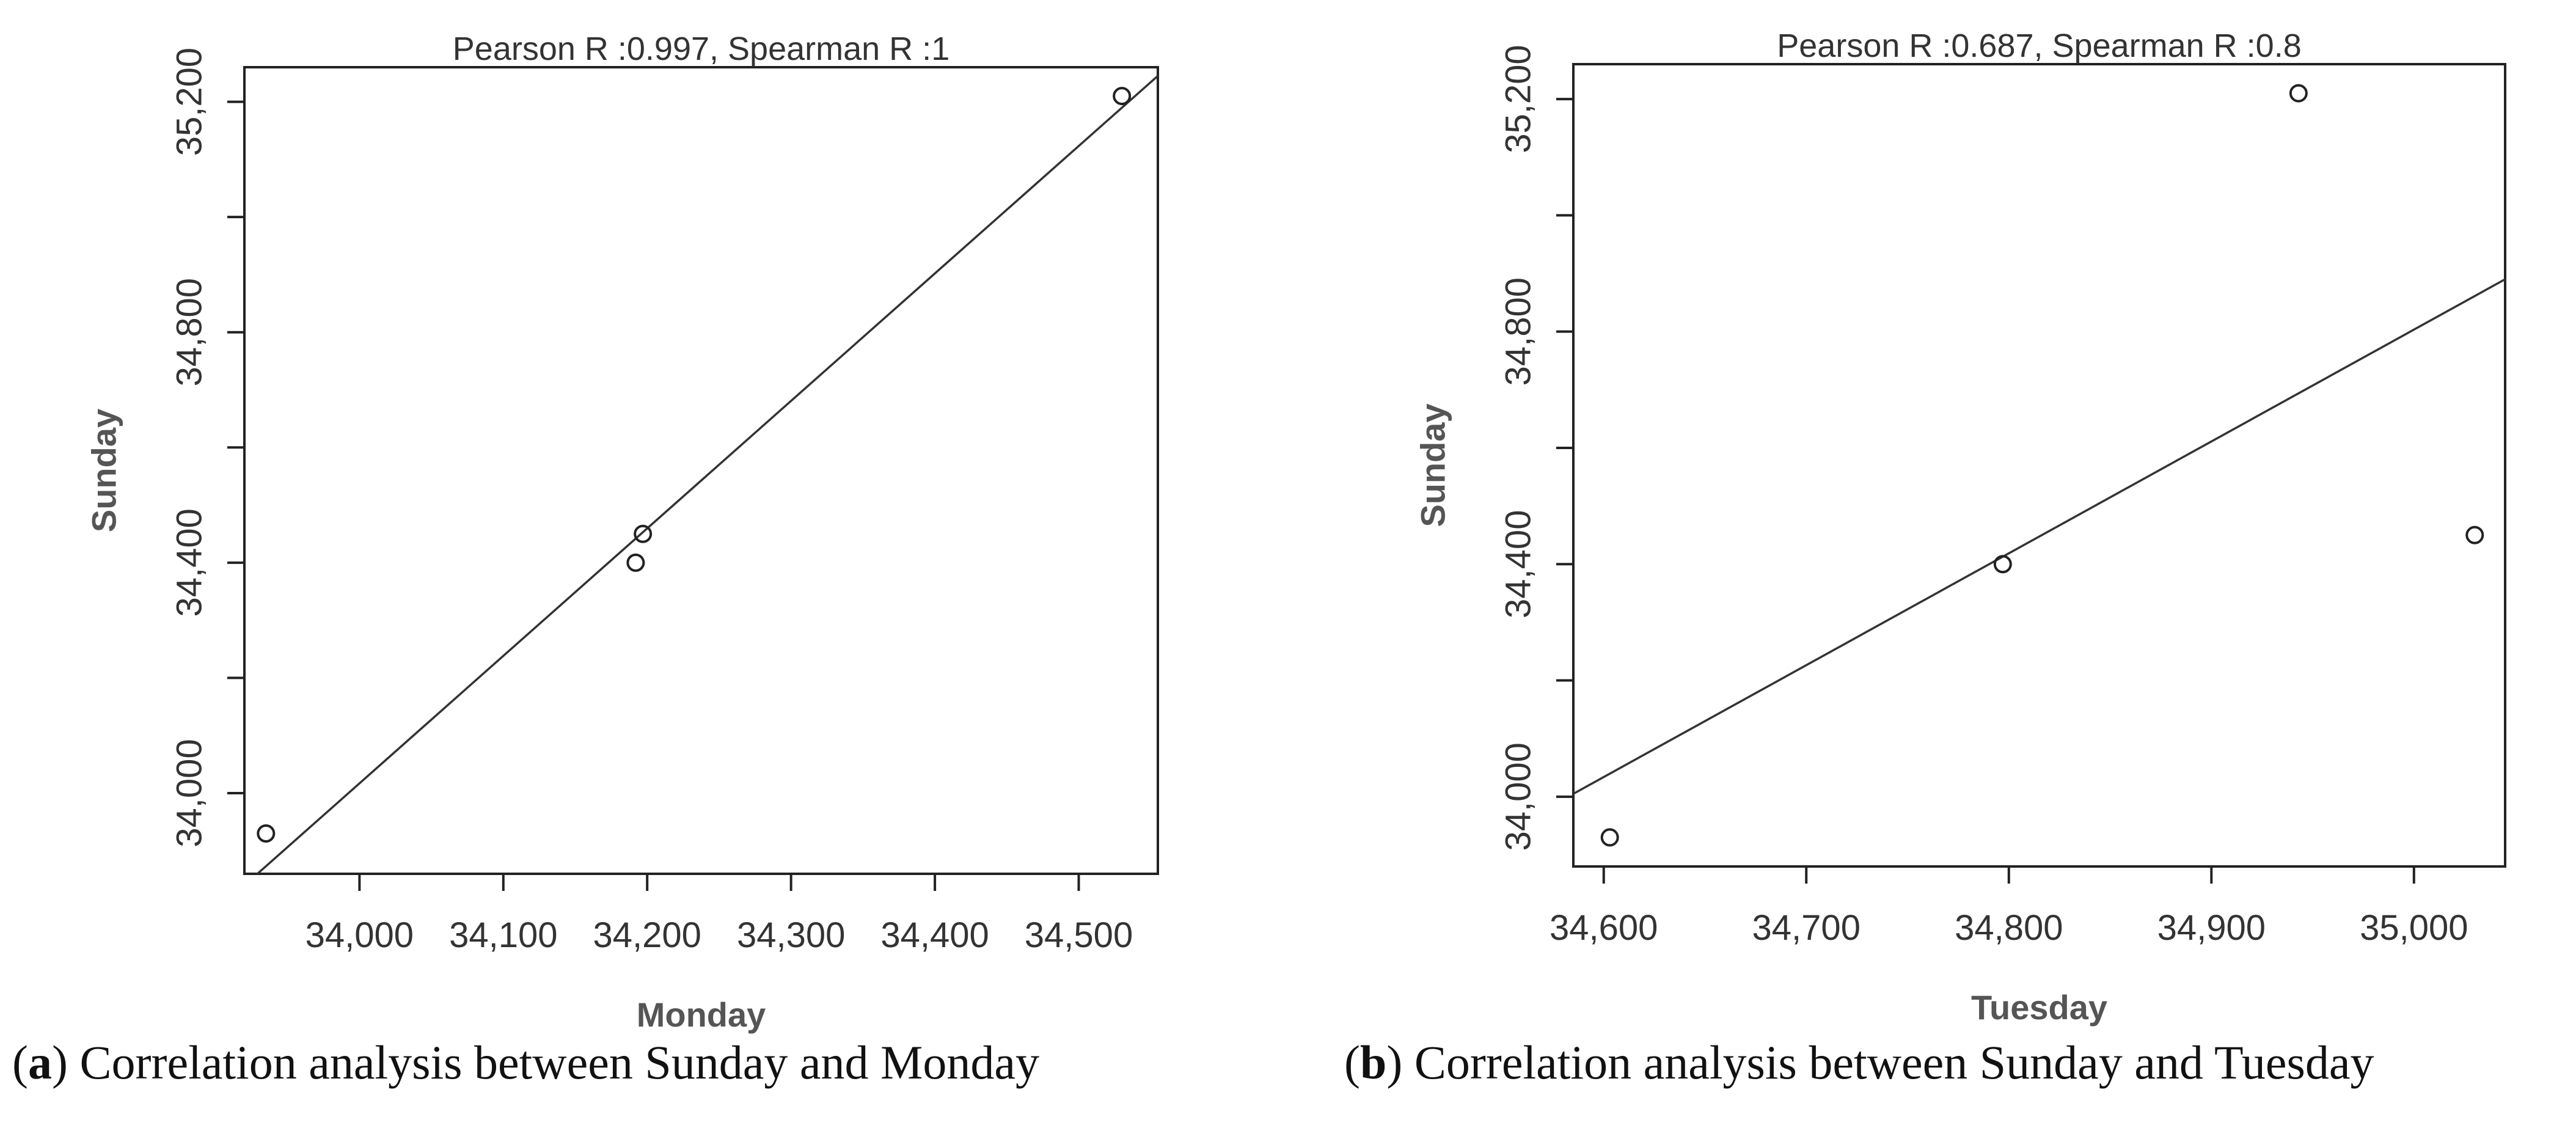 The image size is (2576, 1128). What do you see at coordinates (360, 935) in the screenshot?
I see `x-tick-label: 34,000` at bounding box center [360, 935].